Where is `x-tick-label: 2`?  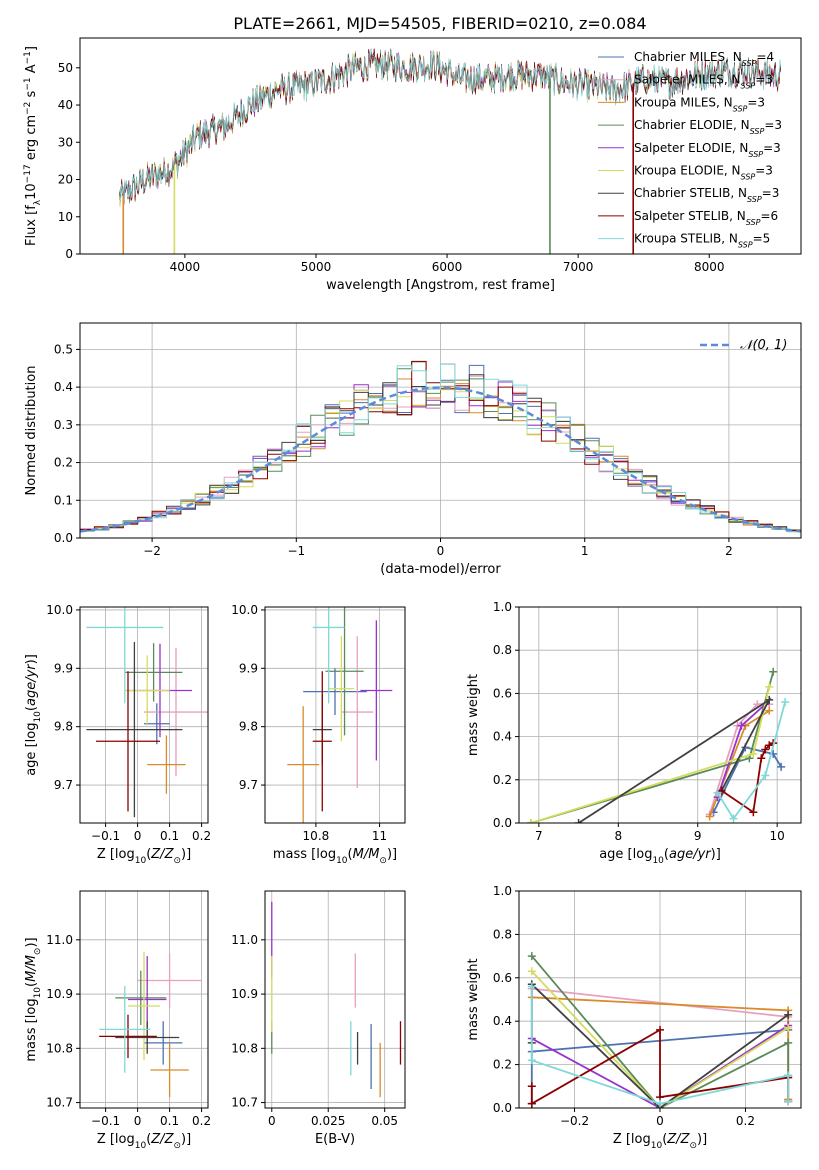 x-tick-label: 2 is located at coordinates (729, 551).